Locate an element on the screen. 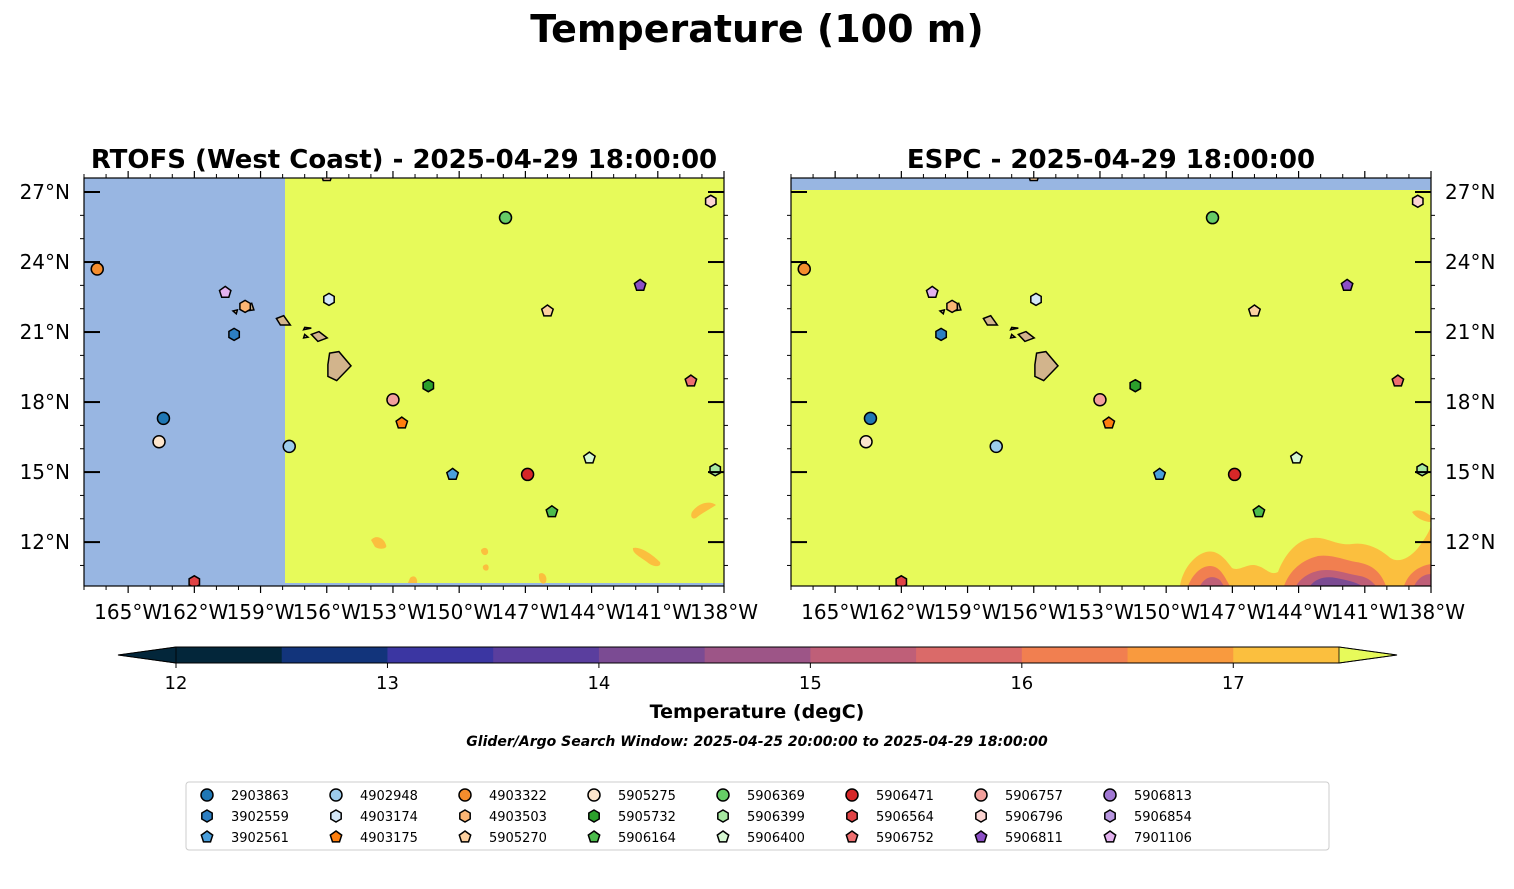  x-tick-label: 138°W is located at coordinates (724, 612).